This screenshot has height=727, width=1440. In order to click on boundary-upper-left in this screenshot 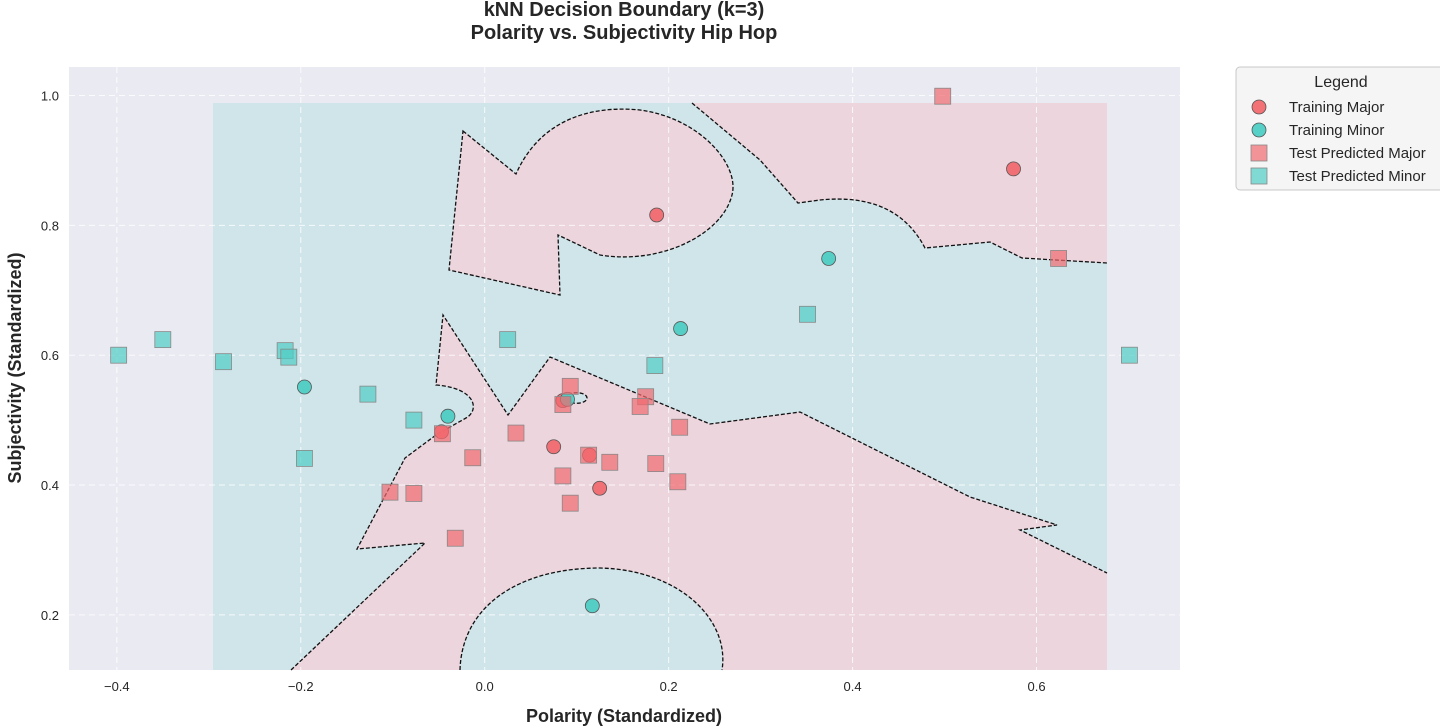, I will do `click(591, 202)`.